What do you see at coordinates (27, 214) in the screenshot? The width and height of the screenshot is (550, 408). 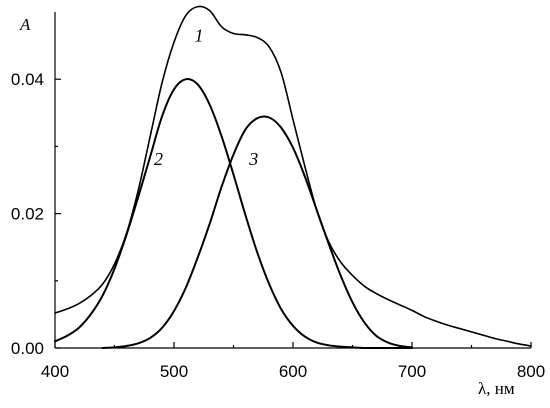 I see `y-tick-label: 0.02` at bounding box center [27, 214].